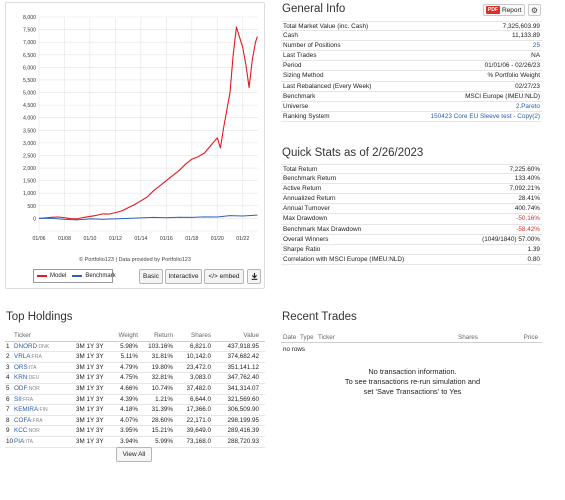  Describe the element at coordinates (513, 76) in the screenshot. I see `general-info-value: % Portfolio Weight` at that location.